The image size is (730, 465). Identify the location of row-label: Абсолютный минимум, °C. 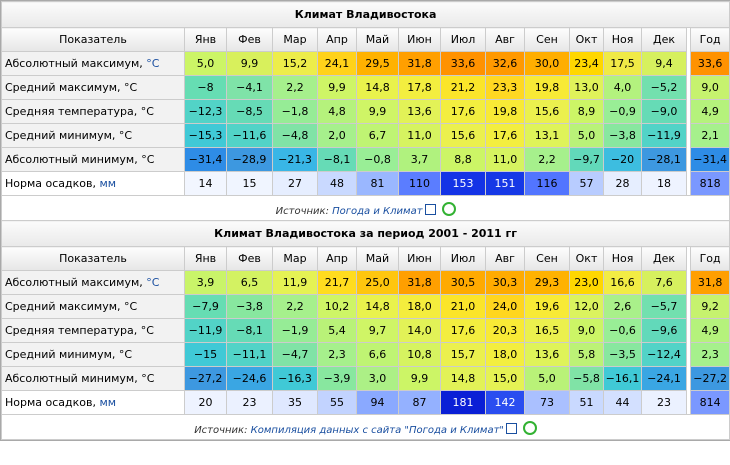
(93, 378).